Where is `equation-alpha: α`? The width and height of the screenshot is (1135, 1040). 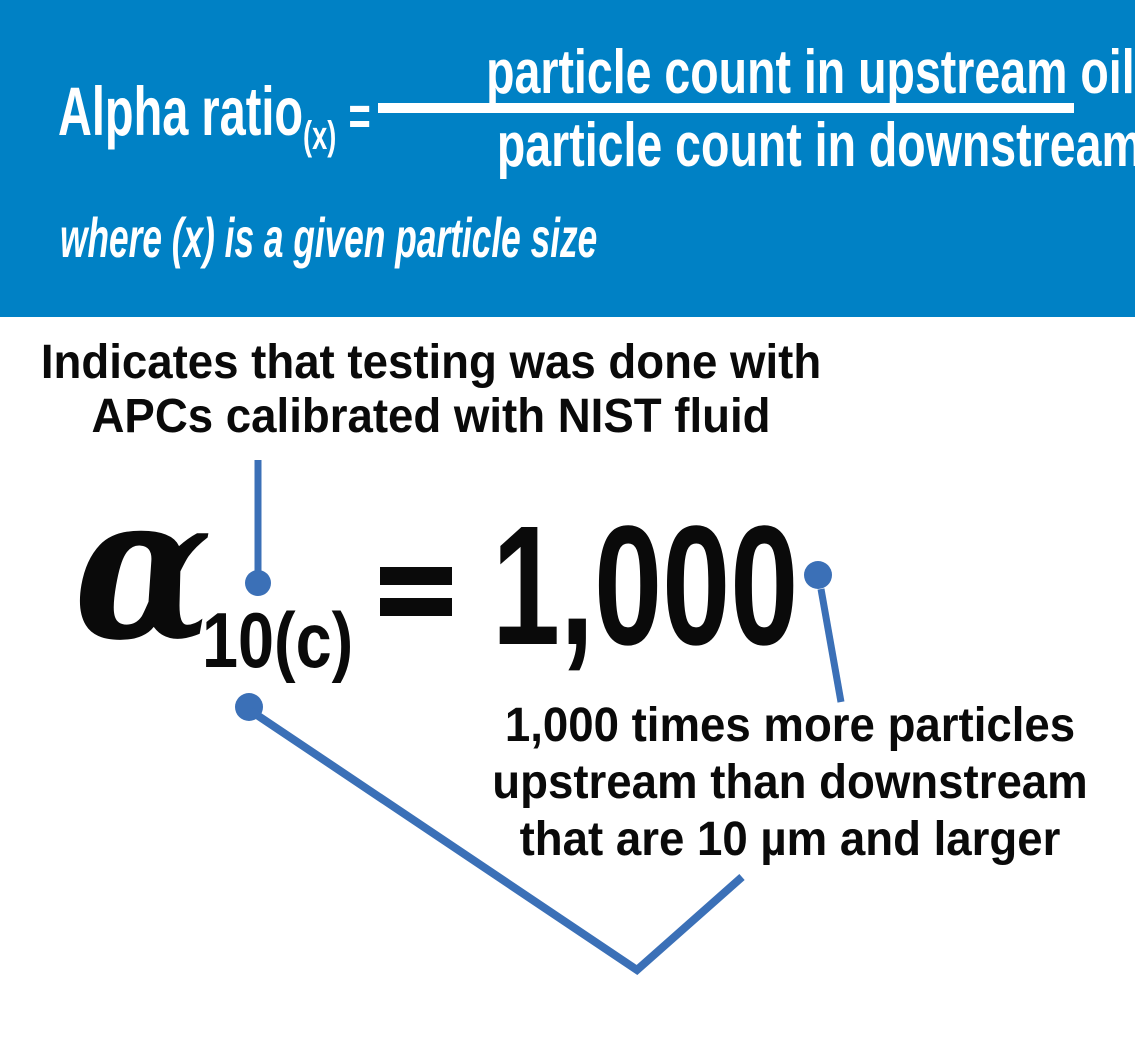 equation-alpha: α is located at coordinates (143, 567).